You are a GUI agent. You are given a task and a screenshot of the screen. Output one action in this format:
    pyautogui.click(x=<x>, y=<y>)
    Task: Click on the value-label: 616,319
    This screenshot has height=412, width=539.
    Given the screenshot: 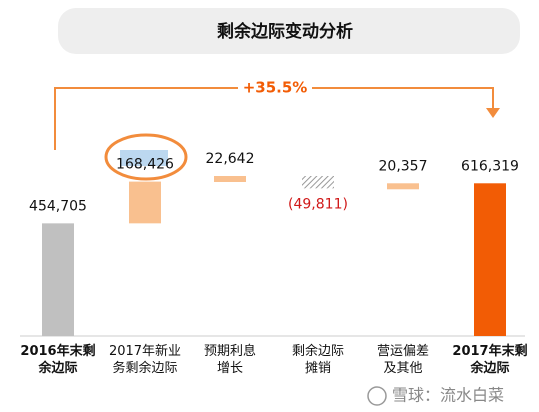 What is the action you would take?
    pyautogui.click(x=490, y=166)
    